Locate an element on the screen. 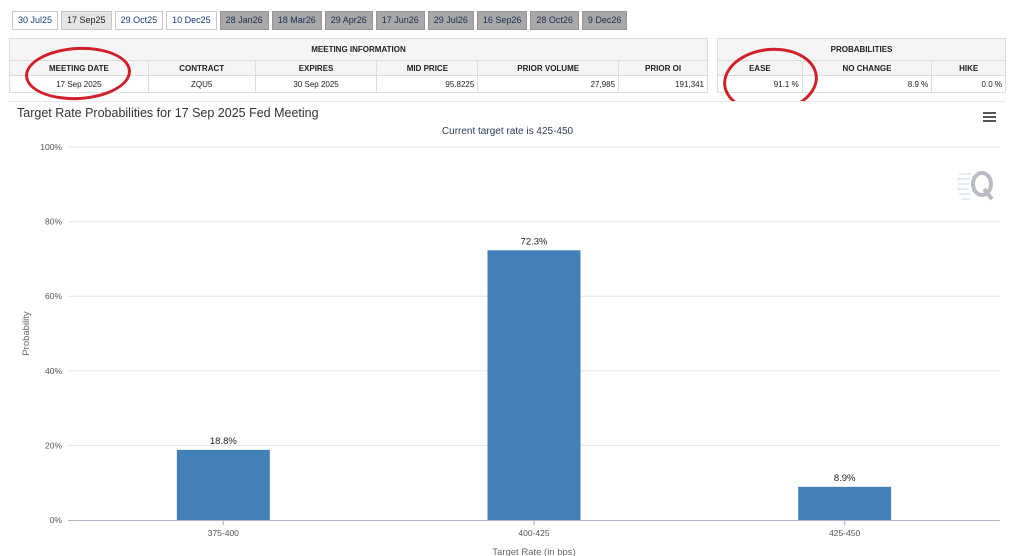 This screenshot has width=1024, height=556. tab-meeting-10: 28 Oct26 is located at coordinates (554, 20).